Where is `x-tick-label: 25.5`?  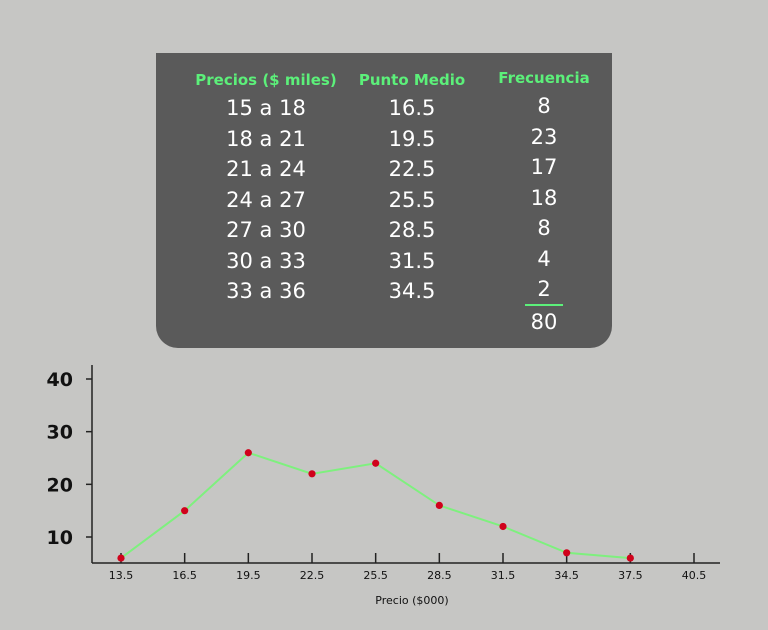
x-tick-label: 25.5 is located at coordinates (375, 575).